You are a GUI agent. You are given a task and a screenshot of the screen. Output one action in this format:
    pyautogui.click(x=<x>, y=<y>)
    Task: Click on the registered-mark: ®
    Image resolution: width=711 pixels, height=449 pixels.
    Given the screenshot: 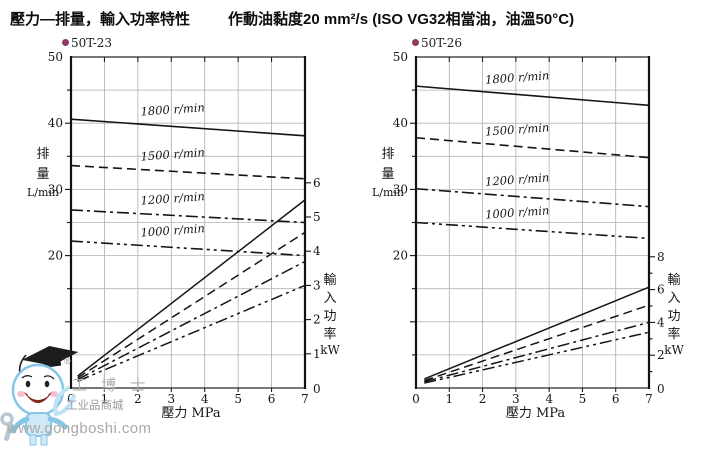 What is the action you would take?
    pyautogui.click(x=67, y=361)
    